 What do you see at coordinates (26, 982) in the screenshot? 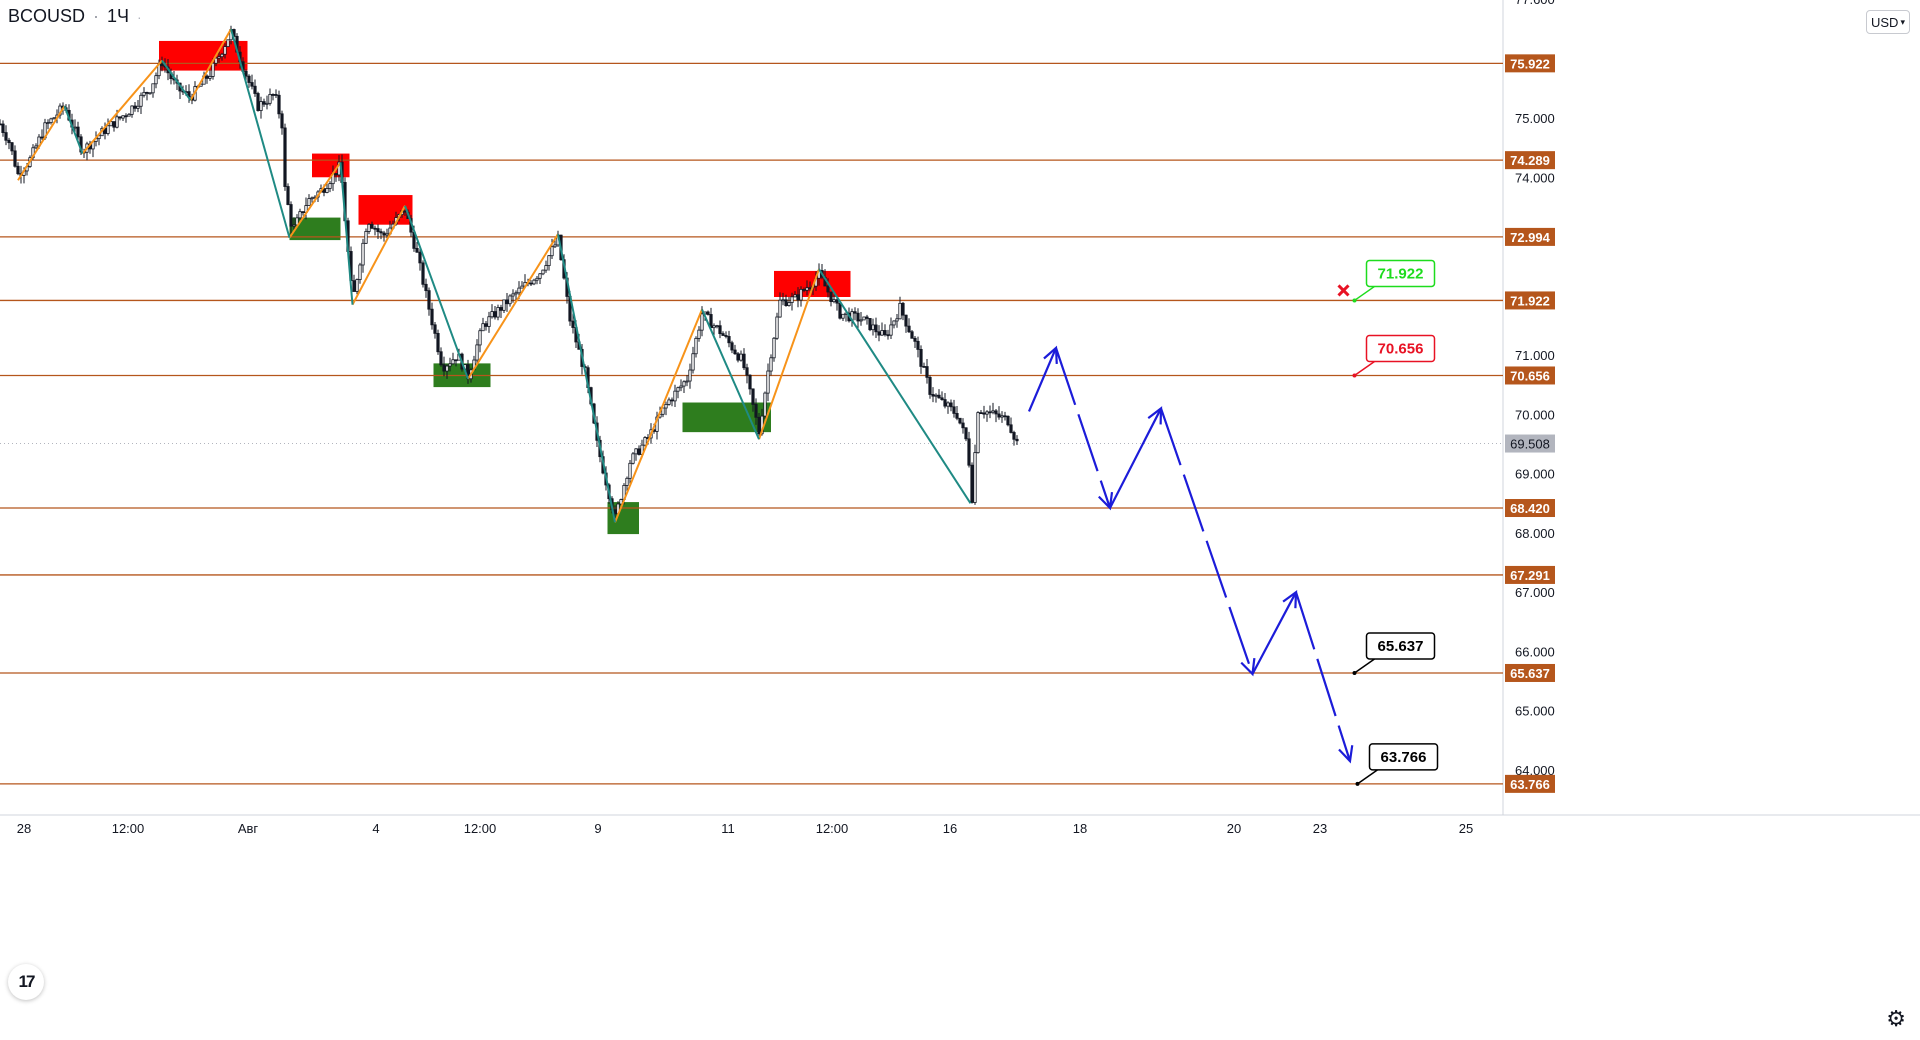
I see `tradingview-logo-icon: 17` at bounding box center [26, 982].